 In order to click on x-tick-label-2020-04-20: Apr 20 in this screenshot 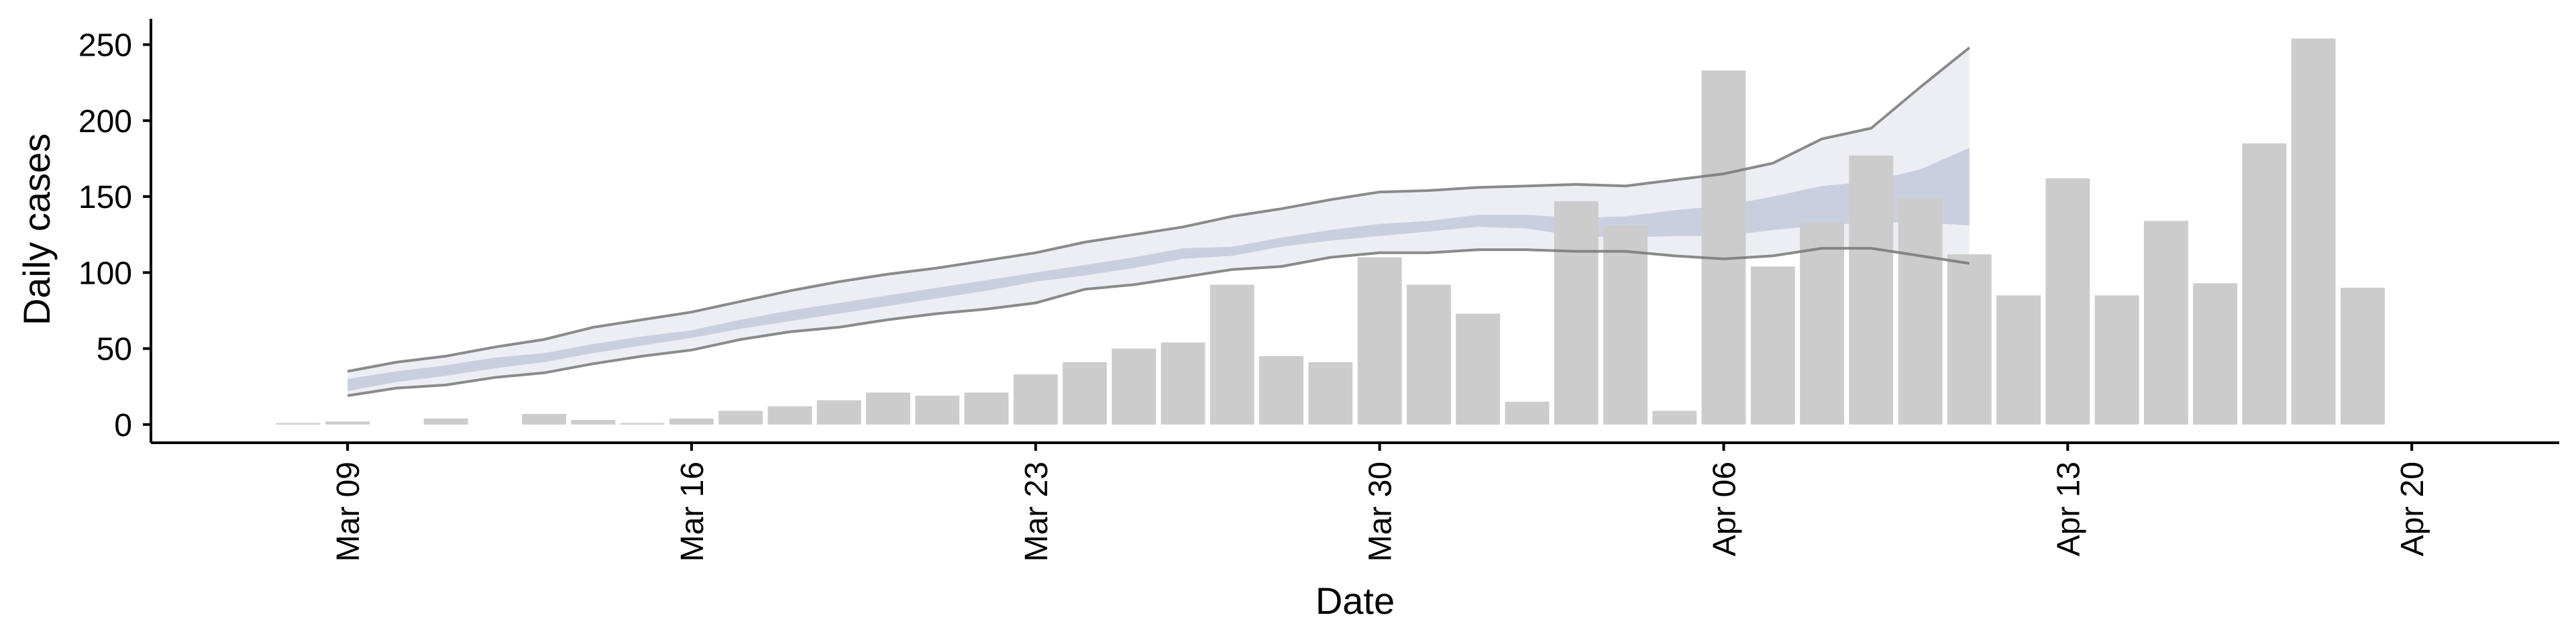, I will do `click(2412, 509)`.